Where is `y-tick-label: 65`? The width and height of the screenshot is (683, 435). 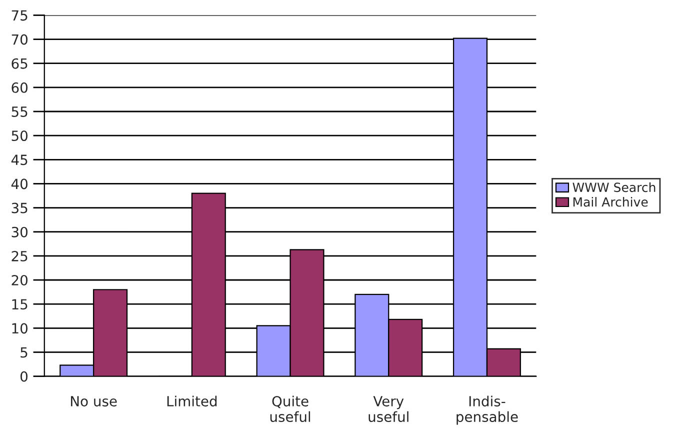 y-tick-label: 65 is located at coordinates (20, 63).